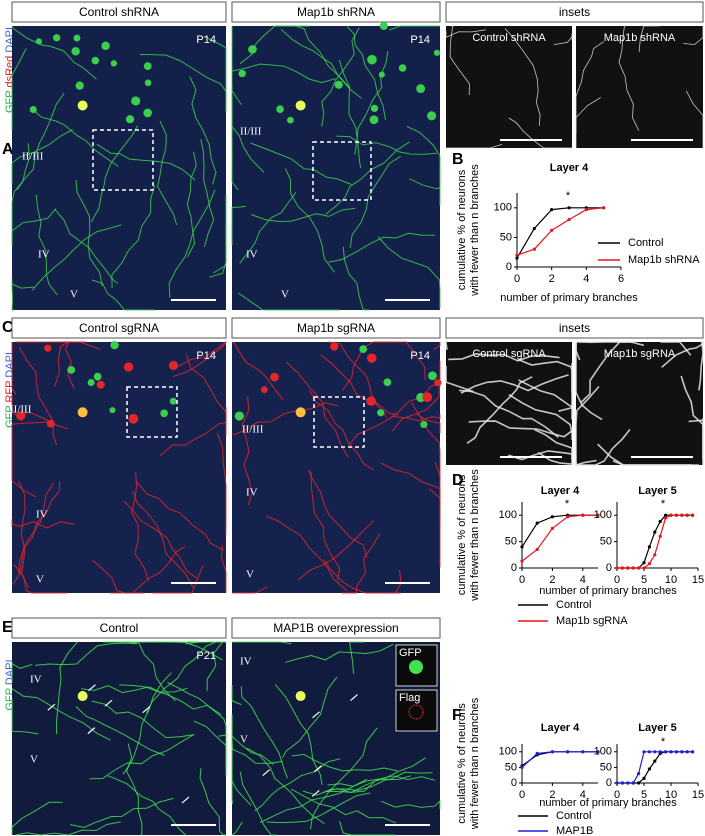 Image resolution: width=705 pixels, height=836 pixels. I want to click on legend-label: Control, so click(645, 243).